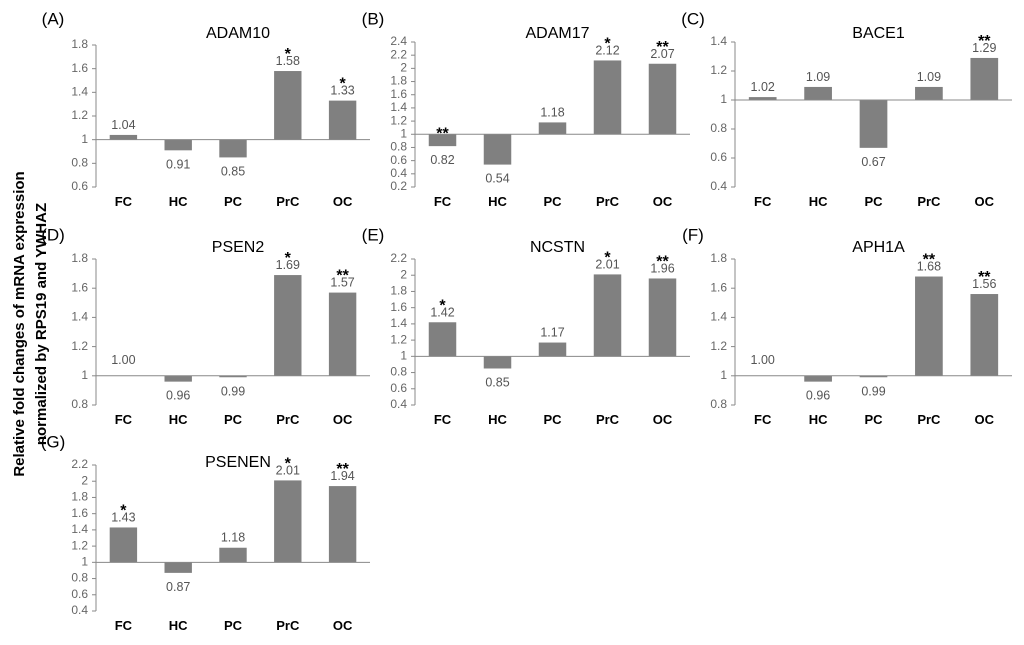  What do you see at coordinates (53, 234) in the screenshot?
I see `panel-letter: (D)` at bounding box center [53, 234].